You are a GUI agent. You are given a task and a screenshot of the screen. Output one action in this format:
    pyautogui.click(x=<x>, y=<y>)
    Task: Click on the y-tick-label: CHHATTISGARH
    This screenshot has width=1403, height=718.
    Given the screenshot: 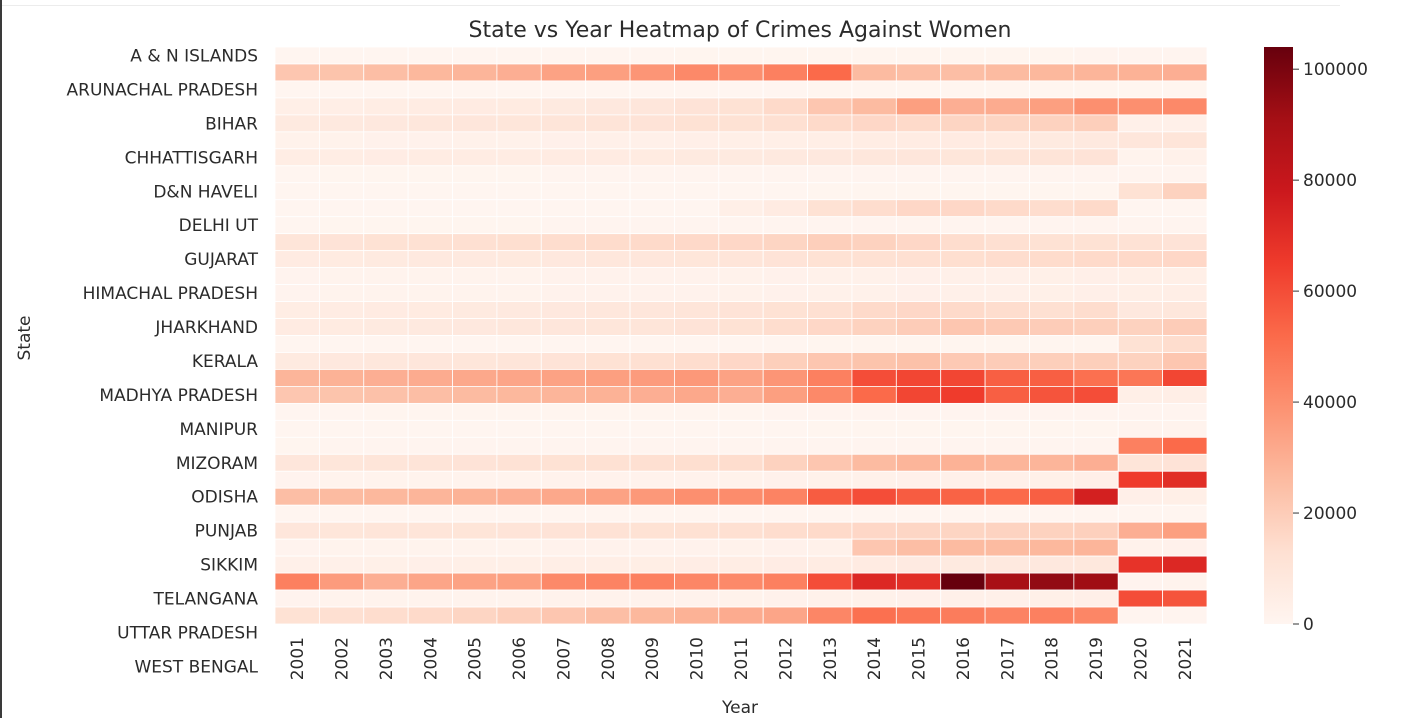 What is the action you would take?
    pyautogui.click(x=191, y=158)
    